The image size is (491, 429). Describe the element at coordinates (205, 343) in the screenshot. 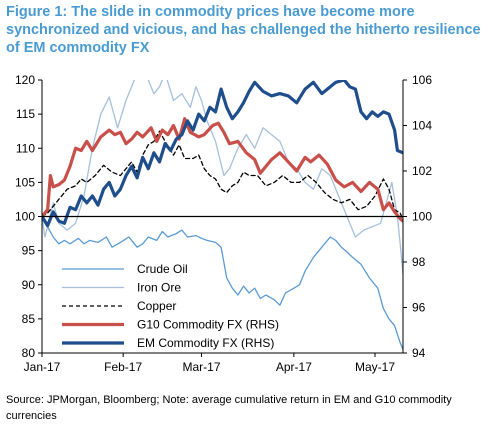

I see `legend-label: EM Commodity FX (RHS)` at that location.